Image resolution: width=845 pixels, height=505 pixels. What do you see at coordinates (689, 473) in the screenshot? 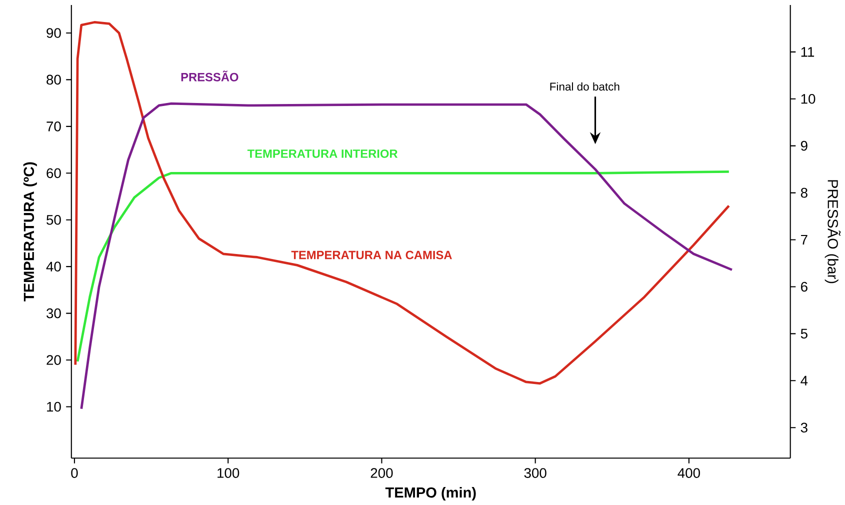
I see `x-tick-label: 400` at bounding box center [689, 473].